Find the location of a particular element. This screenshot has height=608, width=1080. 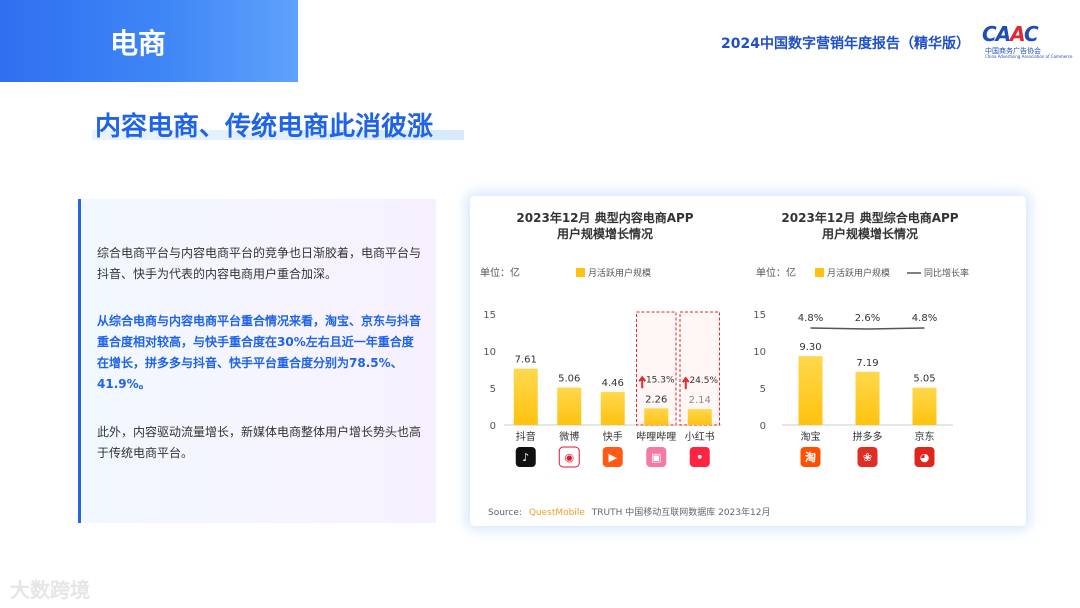

left-chart-title: 2023年12月 典型内容电商APP is located at coordinates (604, 217).